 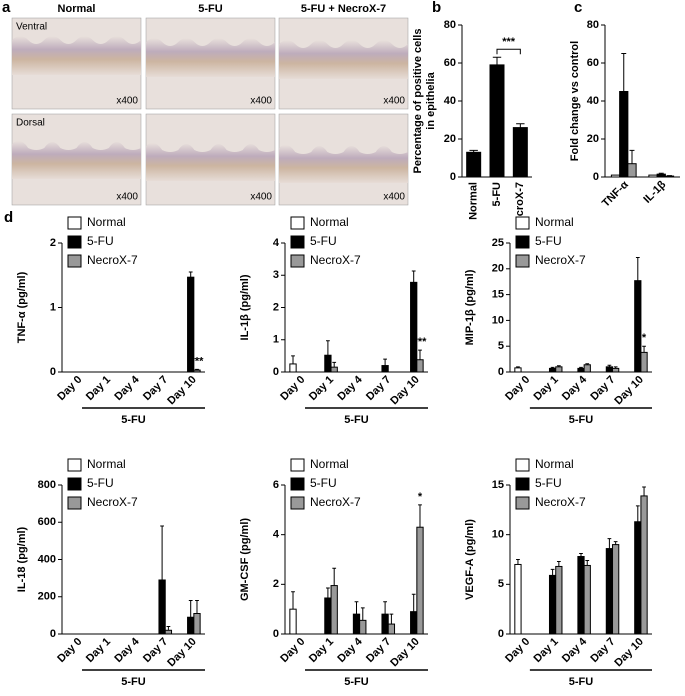 I want to click on panel-label: b, so click(x=436, y=8).